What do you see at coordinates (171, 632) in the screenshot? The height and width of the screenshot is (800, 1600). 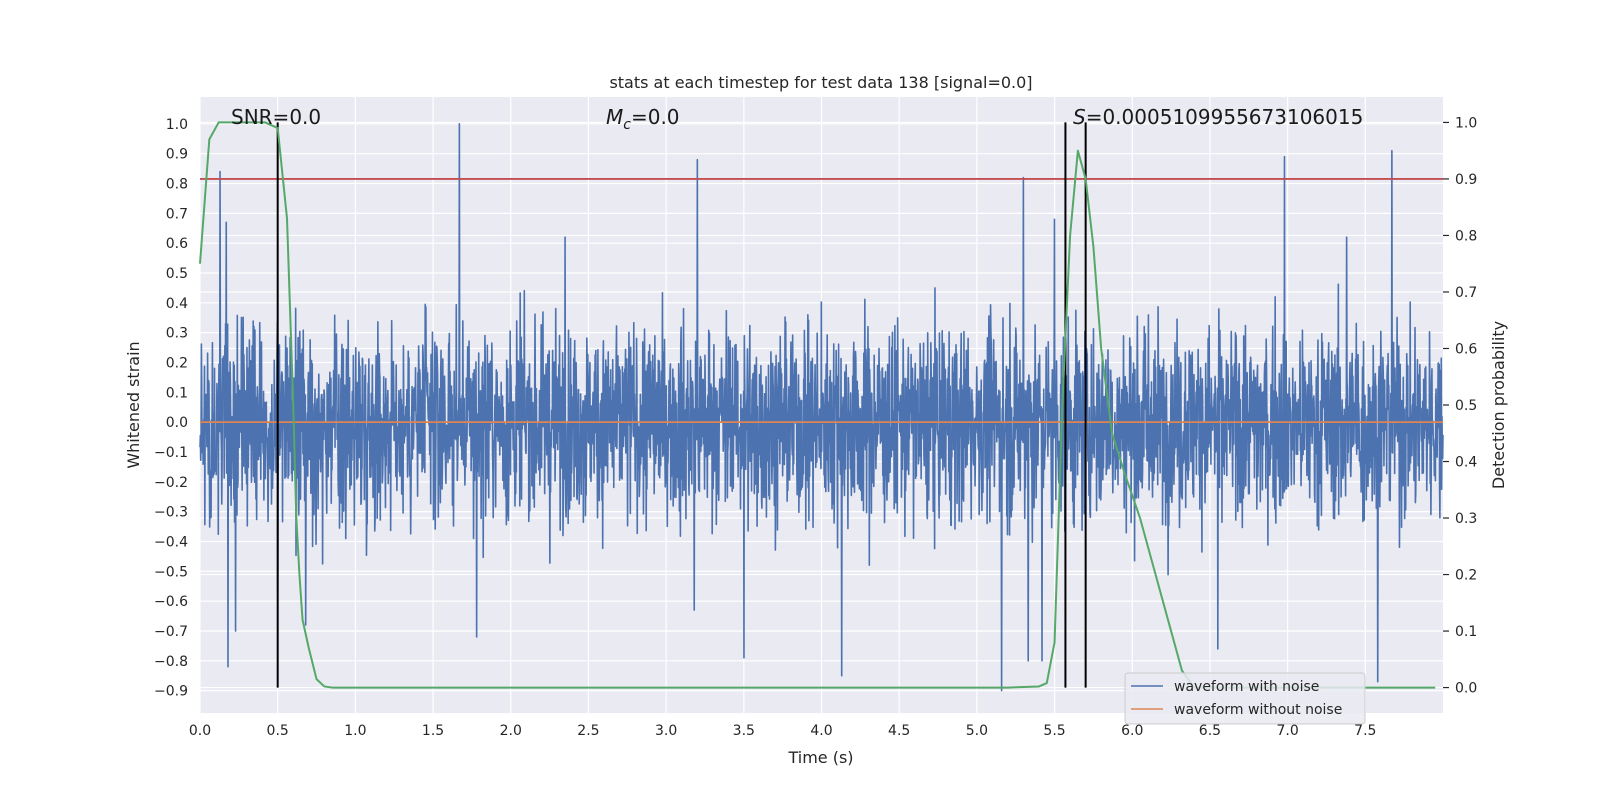 I see `y-tick-label: −0.7` at bounding box center [171, 632].